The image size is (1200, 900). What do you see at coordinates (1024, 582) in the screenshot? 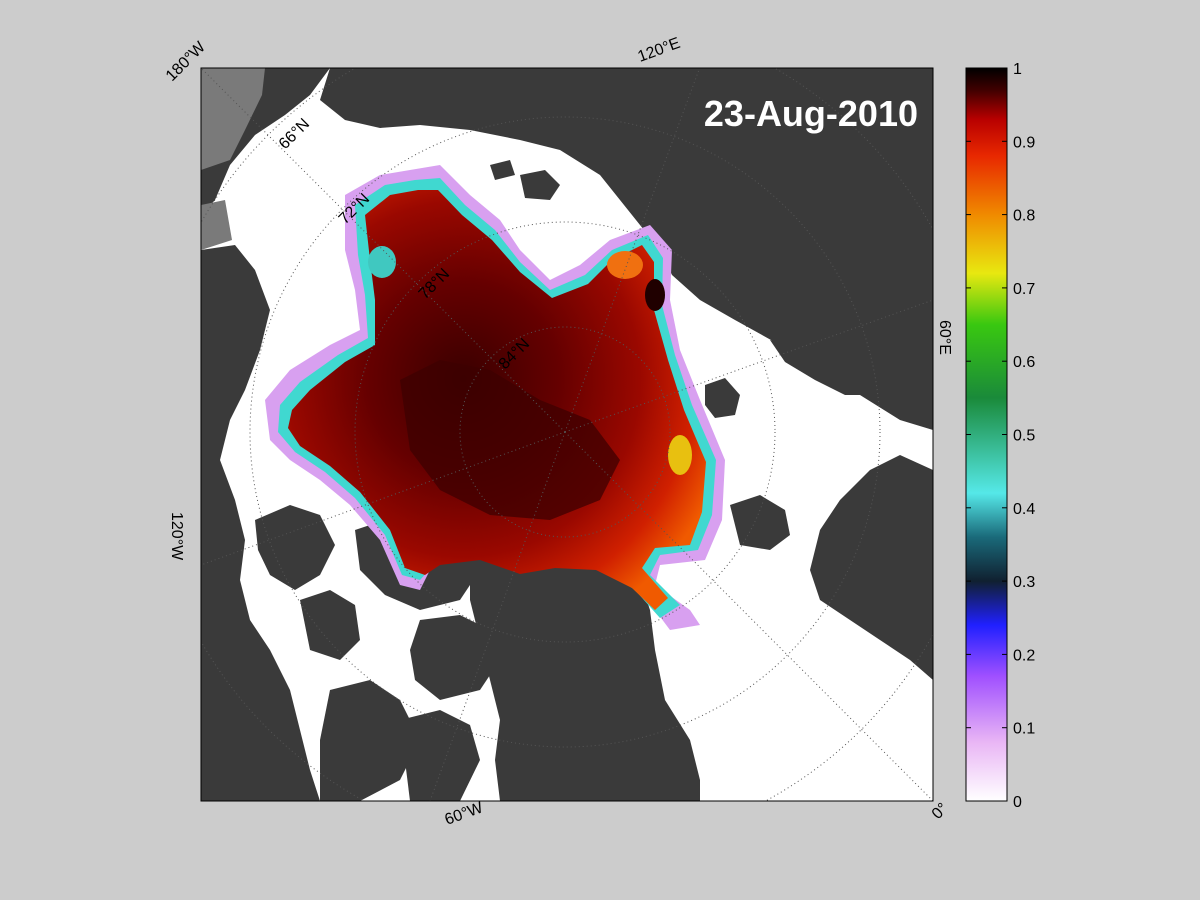
I see `colorbar-tick-label: 0.3` at bounding box center [1024, 582].